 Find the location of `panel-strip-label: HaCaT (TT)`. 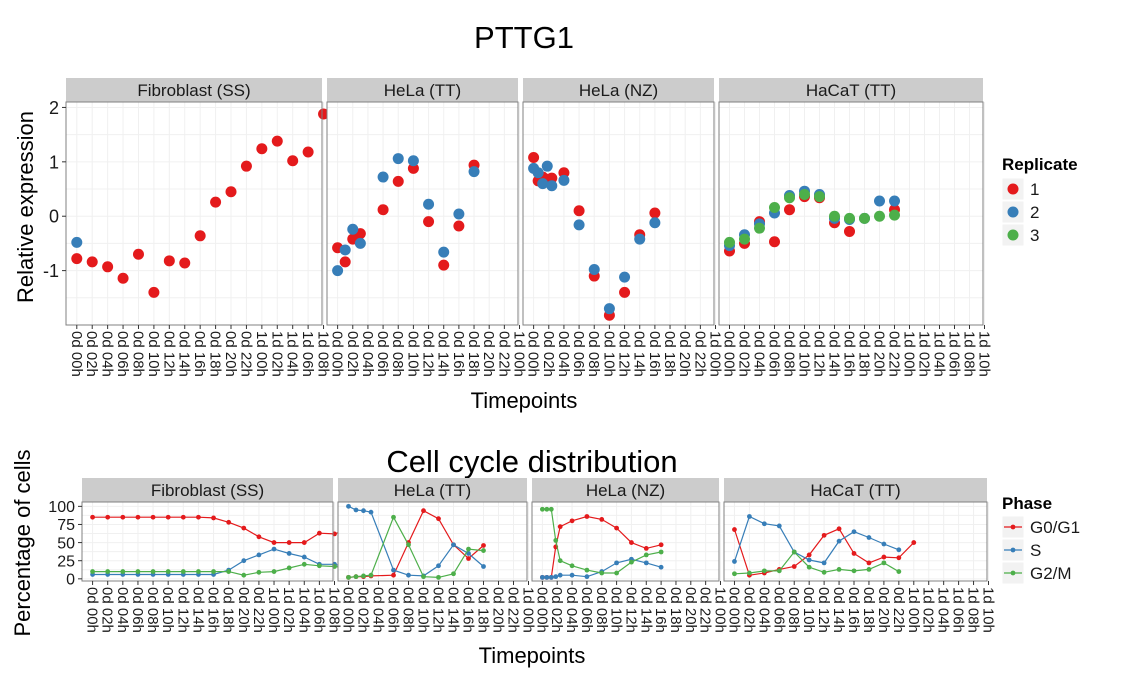

panel-strip-label: HaCaT (TT) is located at coordinates (855, 490).